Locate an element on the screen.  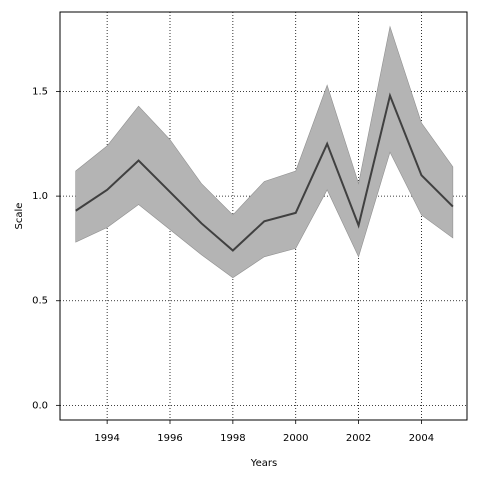
x-axis-label: Years is located at coordinates (263, 463).